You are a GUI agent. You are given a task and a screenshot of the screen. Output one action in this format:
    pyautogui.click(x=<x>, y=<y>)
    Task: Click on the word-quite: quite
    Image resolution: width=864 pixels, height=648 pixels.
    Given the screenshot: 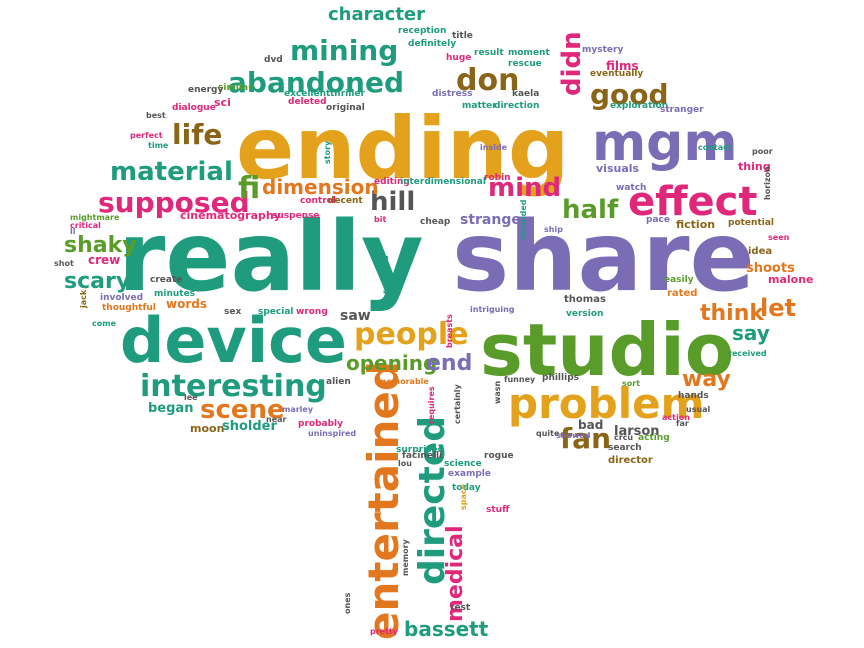 What is the action you would take?
    pyautogui.click(x=548, y=433)
    